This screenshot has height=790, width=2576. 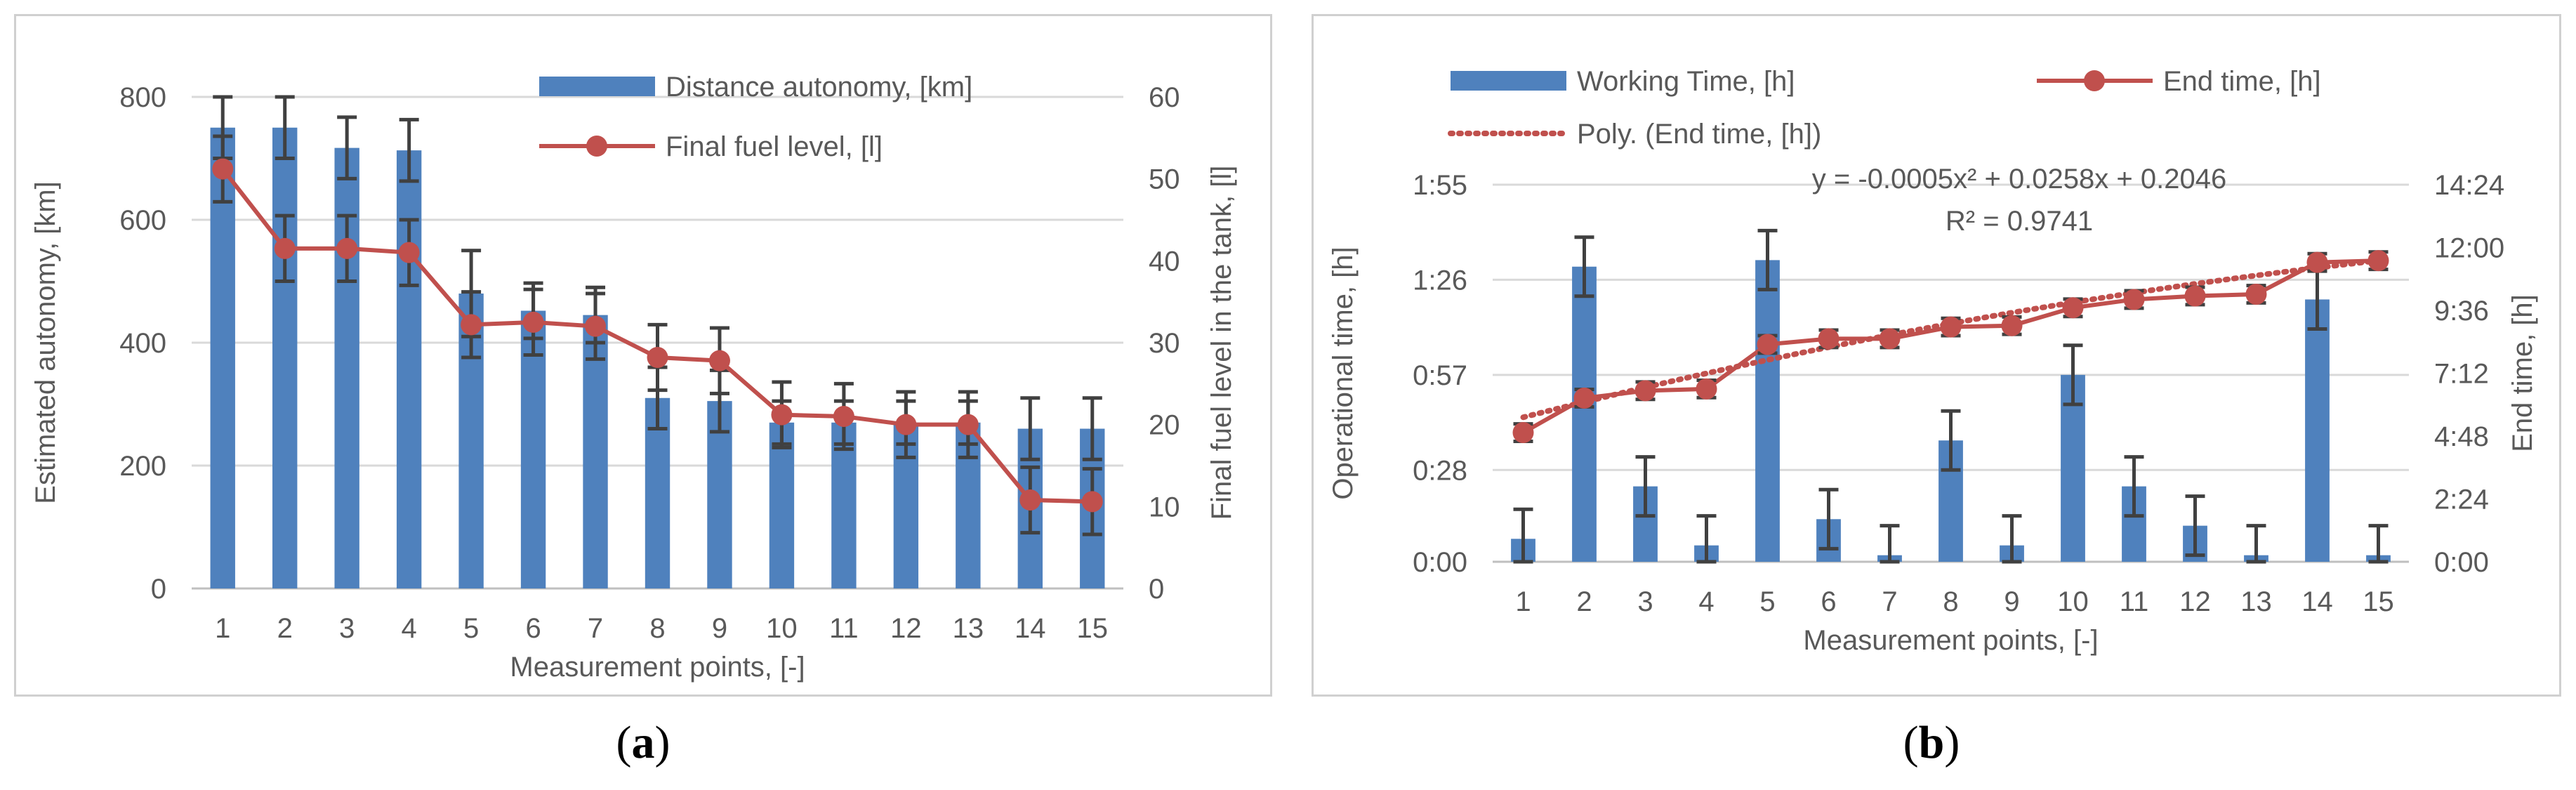 What do you see at coordinates (2134, 601) in the screenshot?
I see `chart-b-x-tick: 11` at bounding box center [2134, 601].